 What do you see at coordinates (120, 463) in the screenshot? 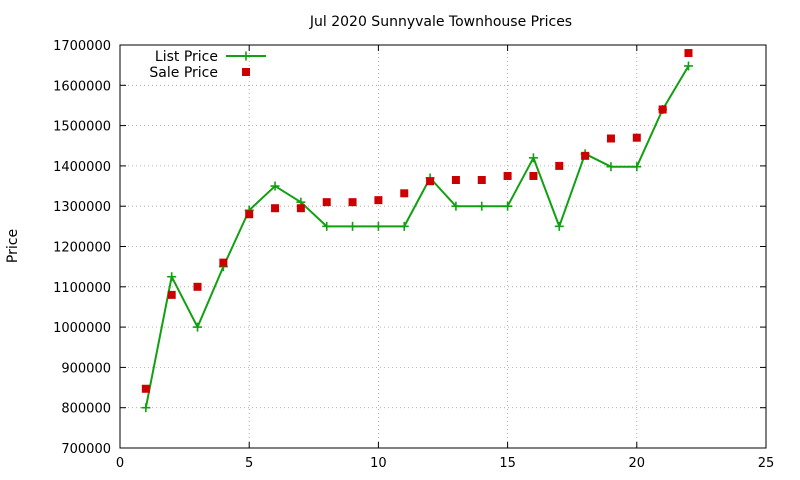
I see `x-tick-label: 0` at bounding box center [120, 463].